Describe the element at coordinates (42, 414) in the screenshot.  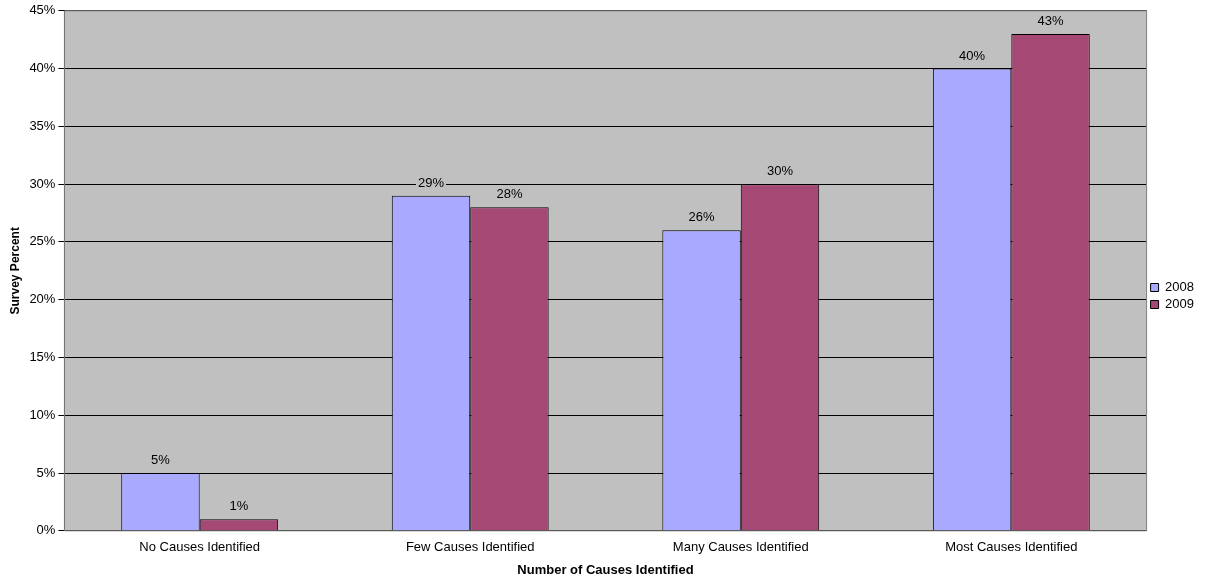
I see `y-tick-label: 10%` at that location.